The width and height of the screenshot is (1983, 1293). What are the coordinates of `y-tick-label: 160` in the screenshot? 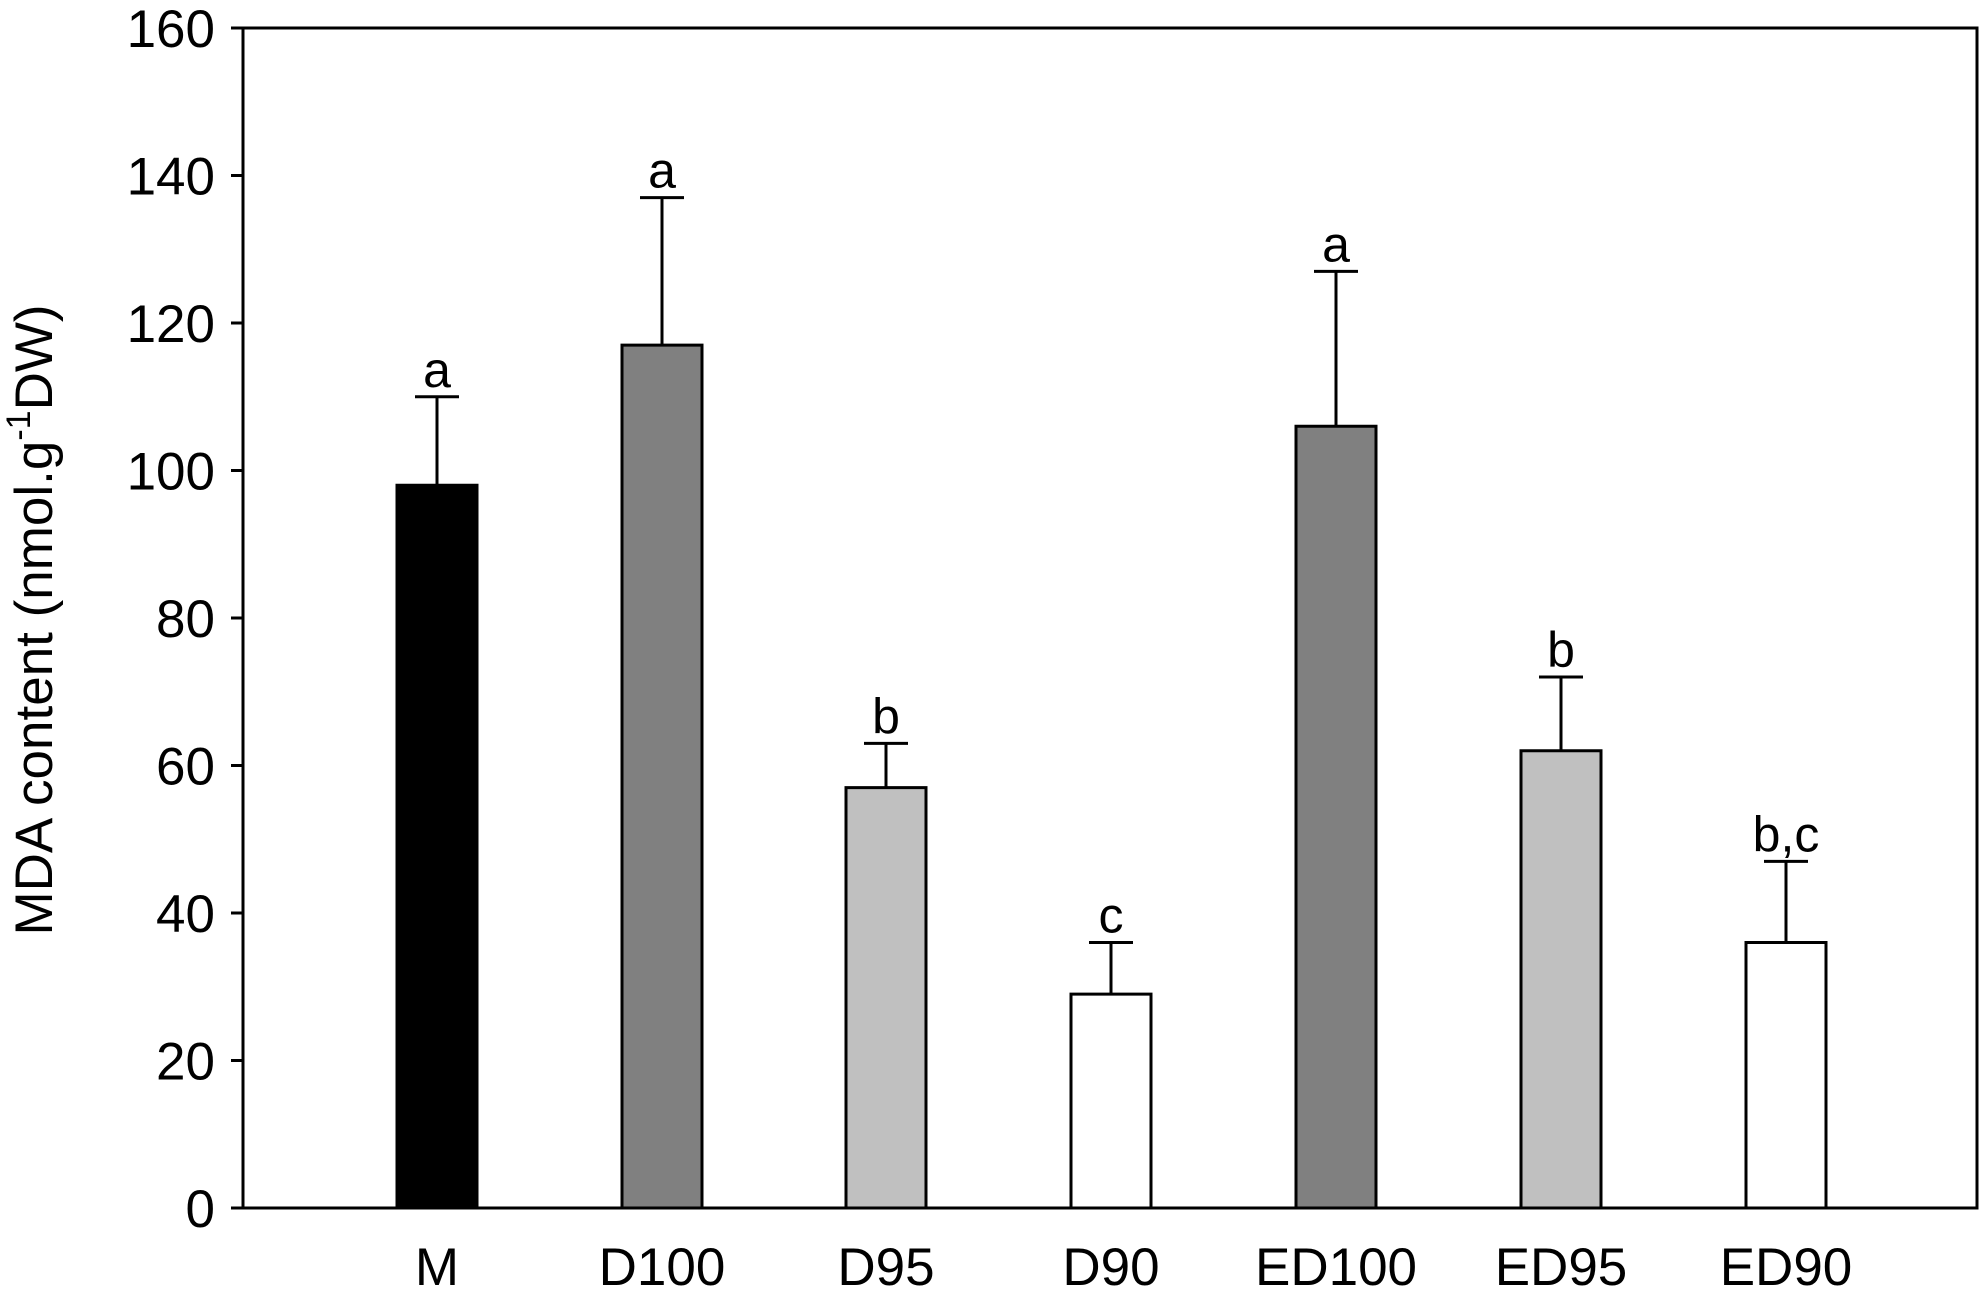 It's located at (171, 29).